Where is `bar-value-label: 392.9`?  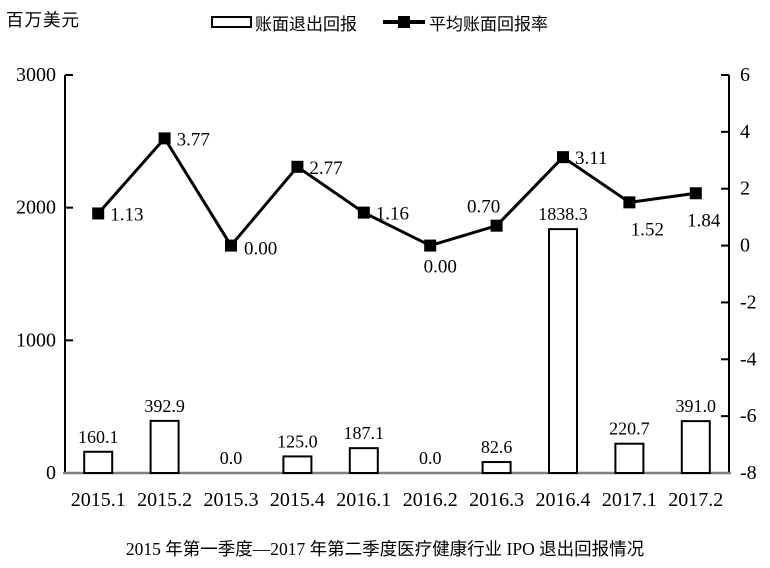 bar-value-label: 392.9 is located at coordinates (164, 406).